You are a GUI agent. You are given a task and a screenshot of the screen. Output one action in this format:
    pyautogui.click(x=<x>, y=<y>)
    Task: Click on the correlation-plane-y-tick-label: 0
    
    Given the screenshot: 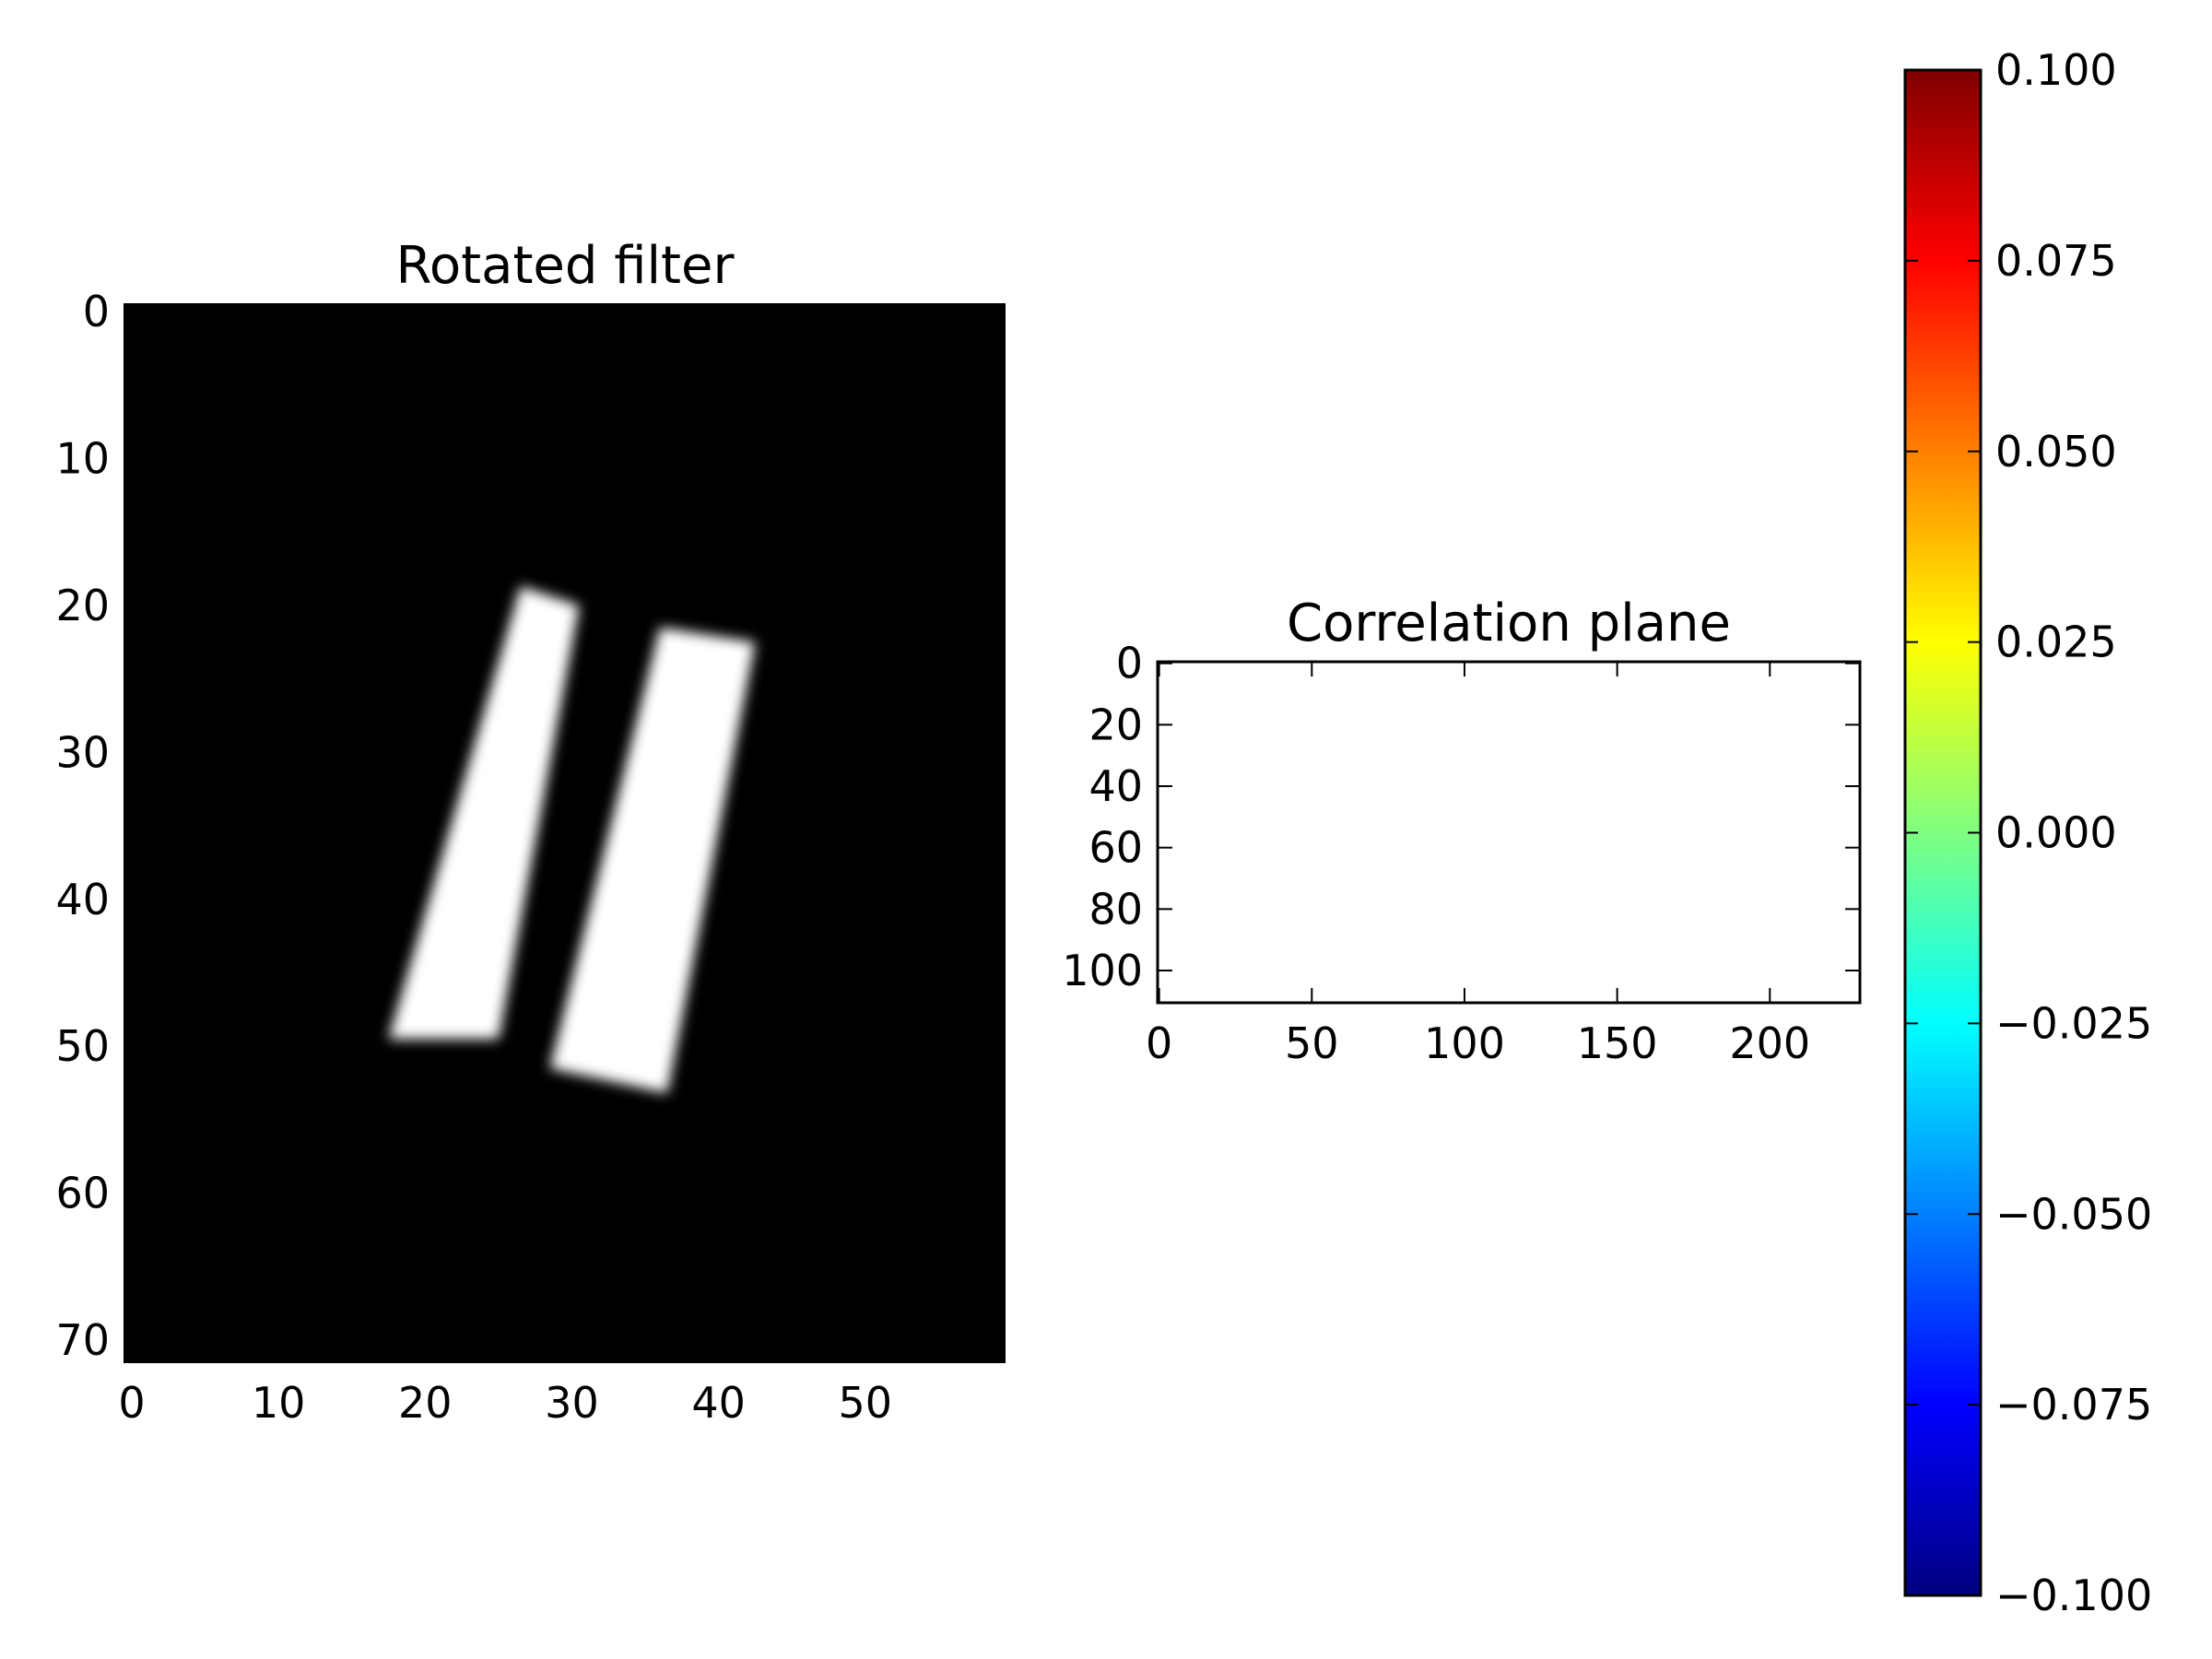 What is the action you would take?
    pyautogui.click(x=1129, y=663)
    